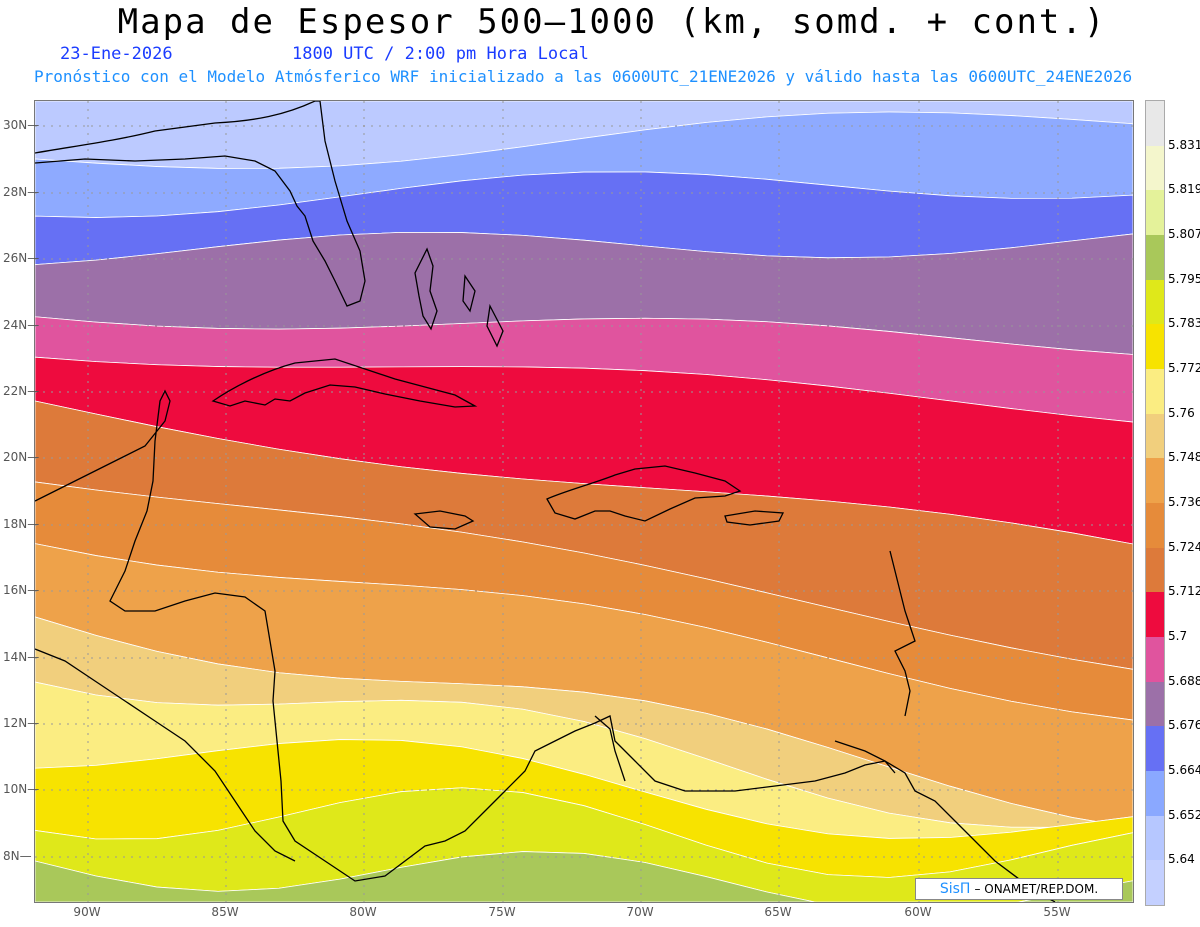 The height and width of the screenshot is (927, 1200). What do you see at coordinates (1184, 770) in the screenshot?
I see `colorbar-label: 5.664` at bounding box center [1184, 770].